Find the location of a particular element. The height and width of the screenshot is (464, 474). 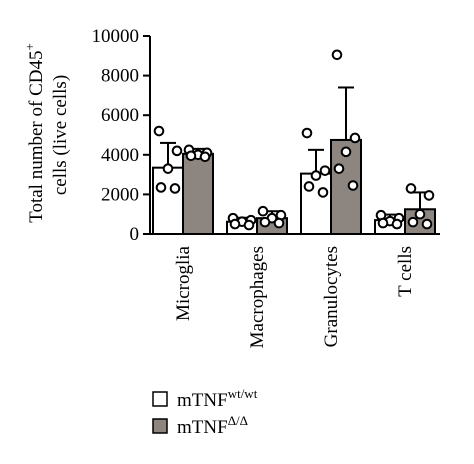

category-label: Macrophages is located at coordinates (257, 297).